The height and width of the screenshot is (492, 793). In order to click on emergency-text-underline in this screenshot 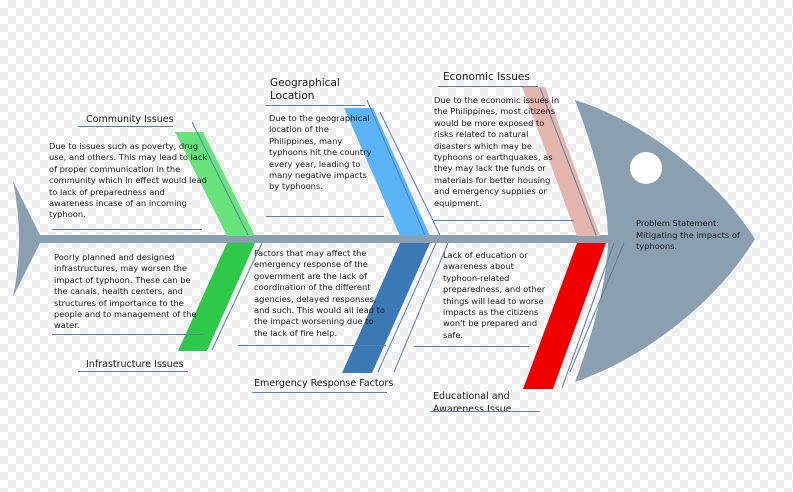, I will do `click(312, 345)`.